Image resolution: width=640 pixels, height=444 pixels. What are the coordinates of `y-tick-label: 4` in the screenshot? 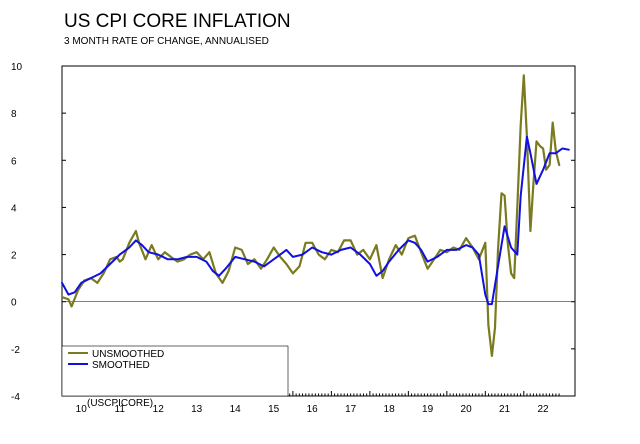 It's located at (14, 208).